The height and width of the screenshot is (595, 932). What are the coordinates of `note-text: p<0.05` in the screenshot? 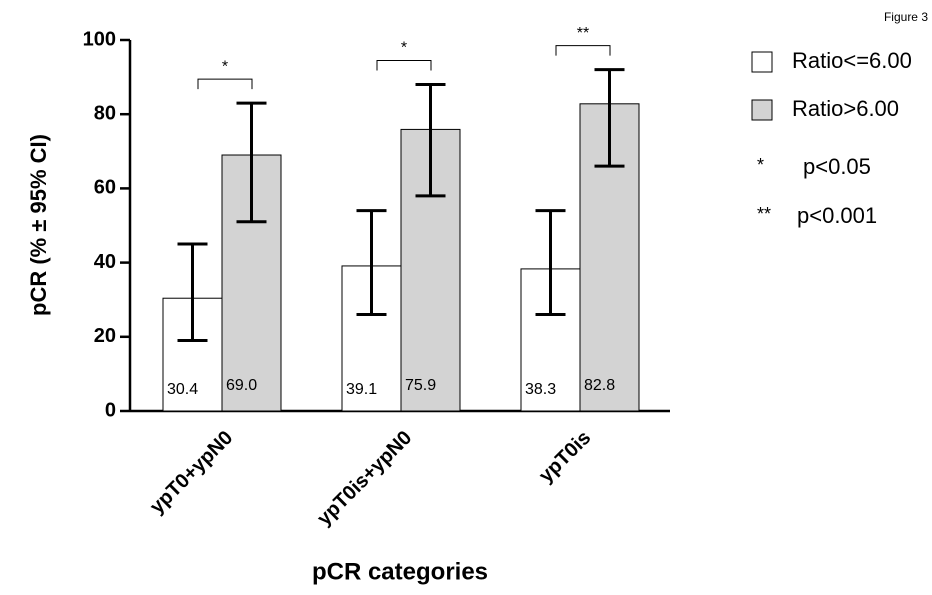 It's located at (837, 166).